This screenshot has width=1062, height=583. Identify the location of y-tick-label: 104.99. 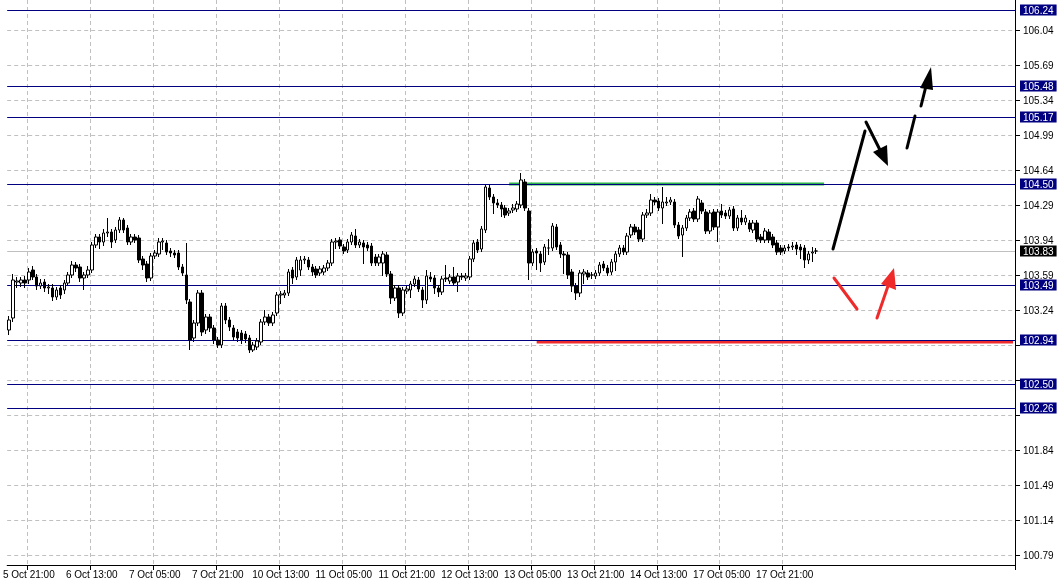
(1039, 135).